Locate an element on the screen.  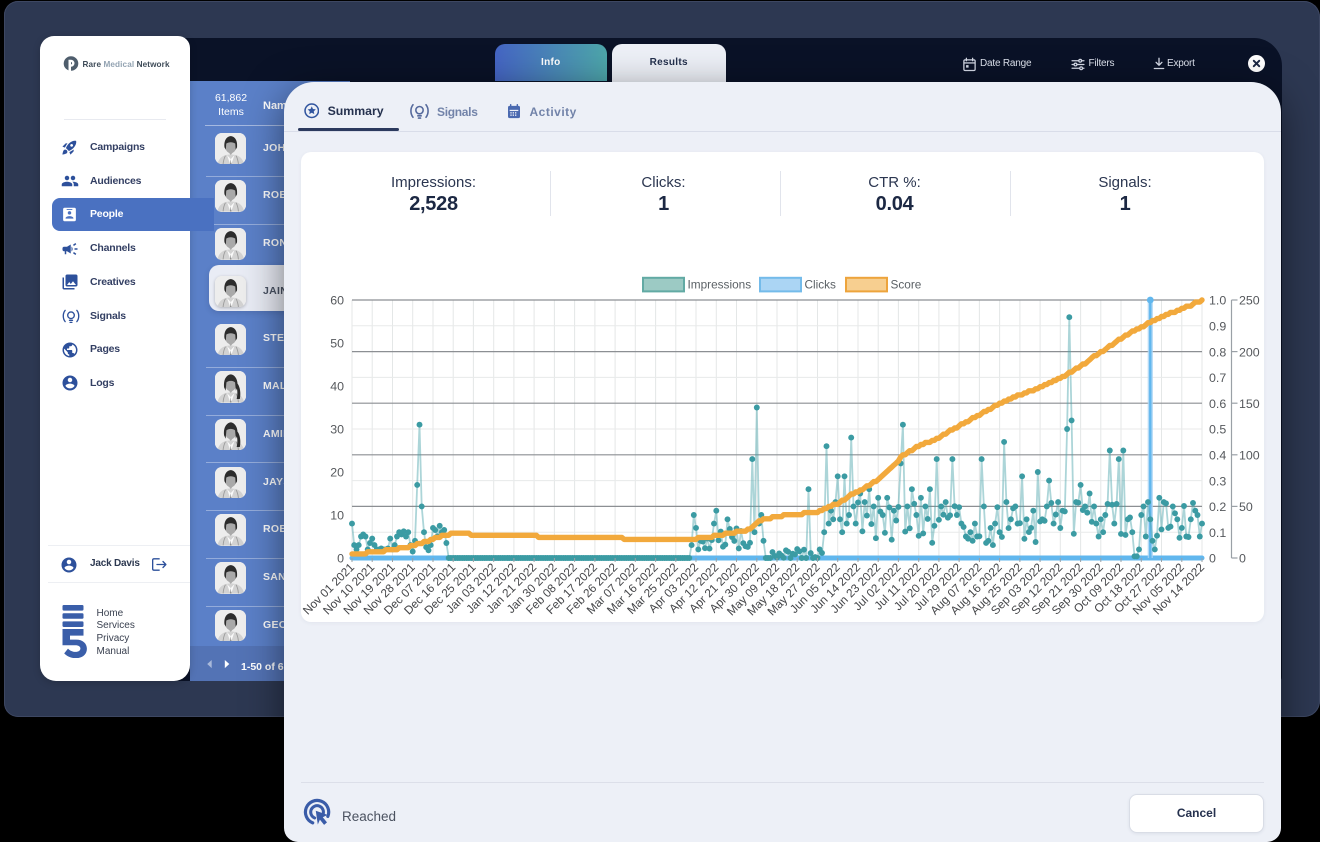
svg-text: 30 is located at coordinates (337, 429).